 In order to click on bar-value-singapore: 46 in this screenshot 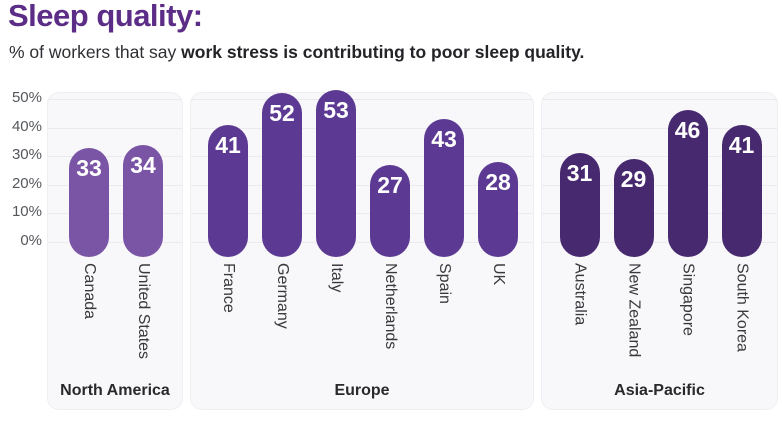, I will do `click(687, 130)`.